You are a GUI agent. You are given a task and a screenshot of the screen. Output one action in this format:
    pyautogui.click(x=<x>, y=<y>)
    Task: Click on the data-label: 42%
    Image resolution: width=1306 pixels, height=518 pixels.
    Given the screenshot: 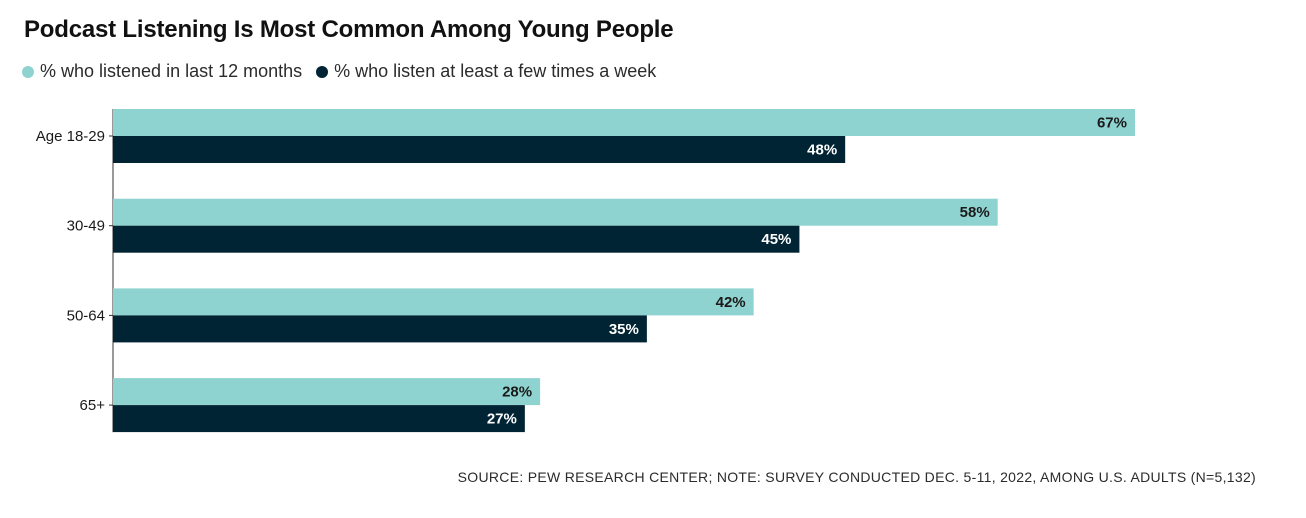 What is the action you would take?
    pyautogui.click(x=731, y=302)
    